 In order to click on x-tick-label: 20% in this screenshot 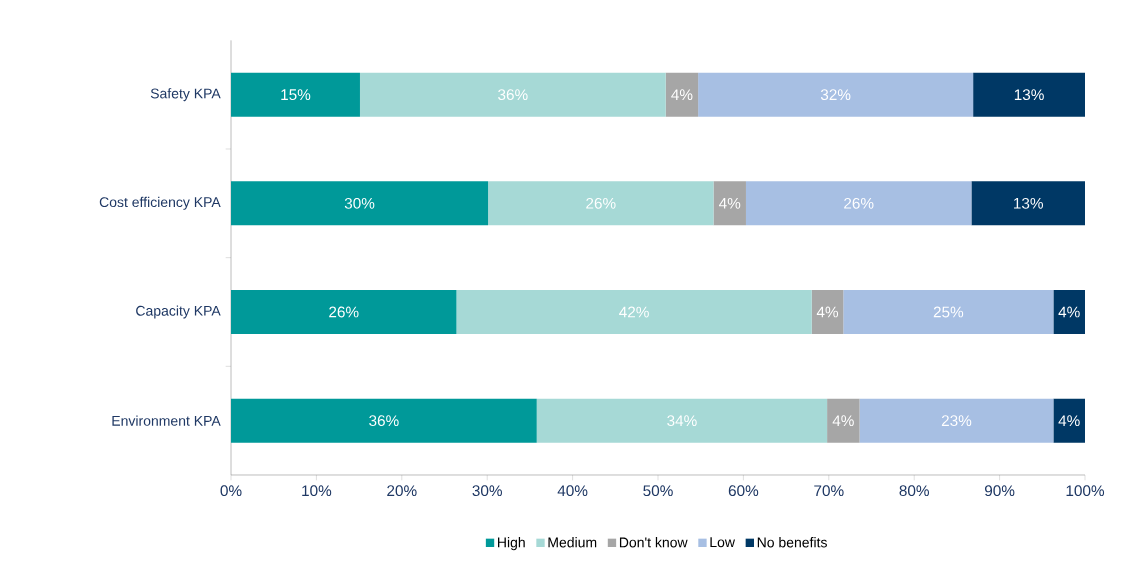, I will do `click(402, 491)`.